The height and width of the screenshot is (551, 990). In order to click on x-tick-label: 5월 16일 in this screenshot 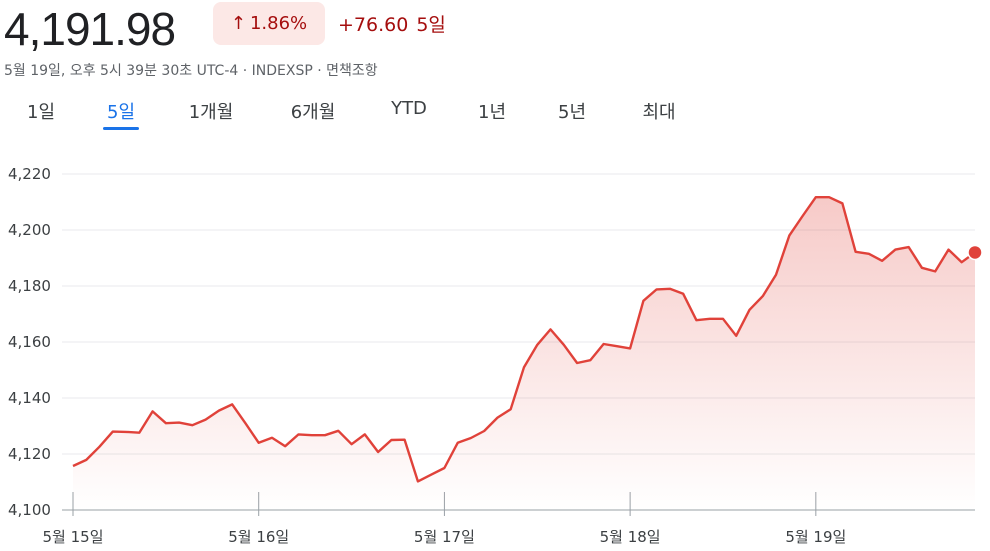, I will do `click(258, 537)`.